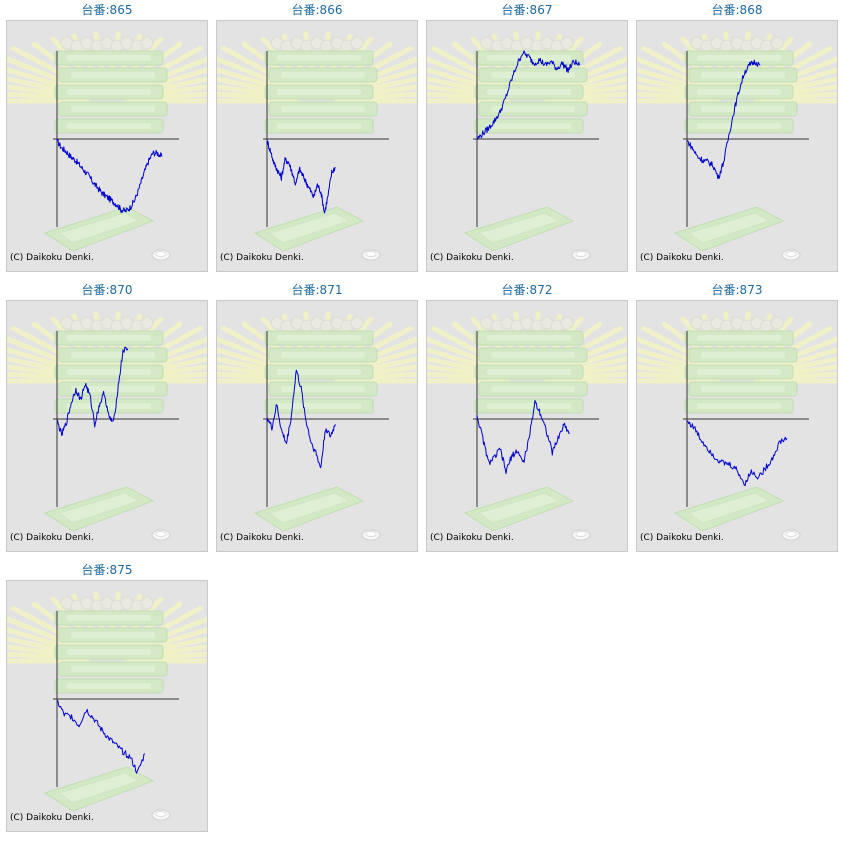 The height and width of the screenshot is (843, 845). I want to click on machine-chart-card: 台番:871 (C) Daikoku Denki., so click(317, 417).